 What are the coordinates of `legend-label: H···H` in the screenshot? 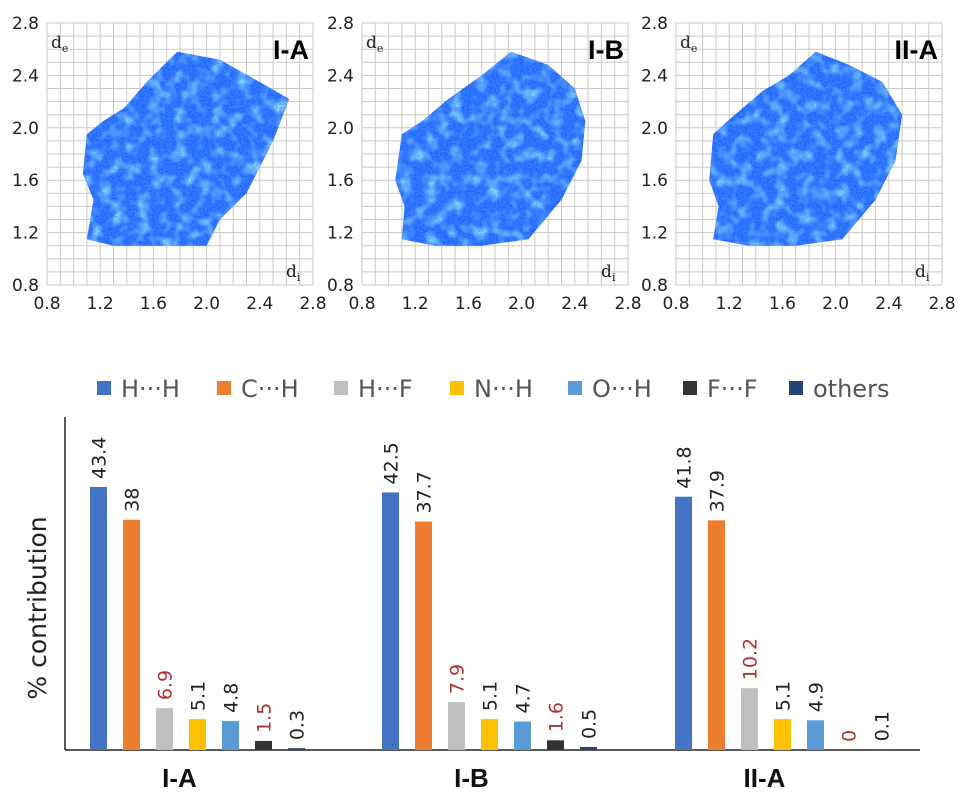 It's located at (150, 389).